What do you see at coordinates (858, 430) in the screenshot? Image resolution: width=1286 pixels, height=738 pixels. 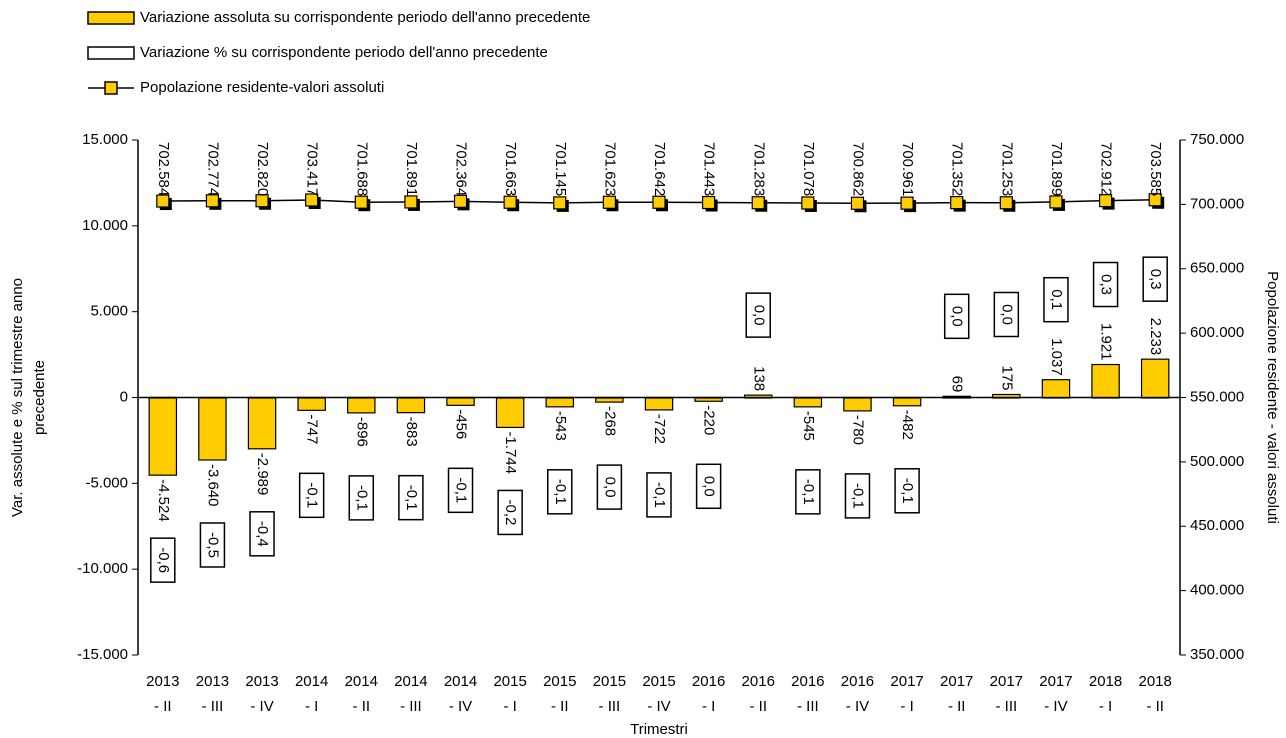 I see `data-label: -780` at bounding box center [858, 430].